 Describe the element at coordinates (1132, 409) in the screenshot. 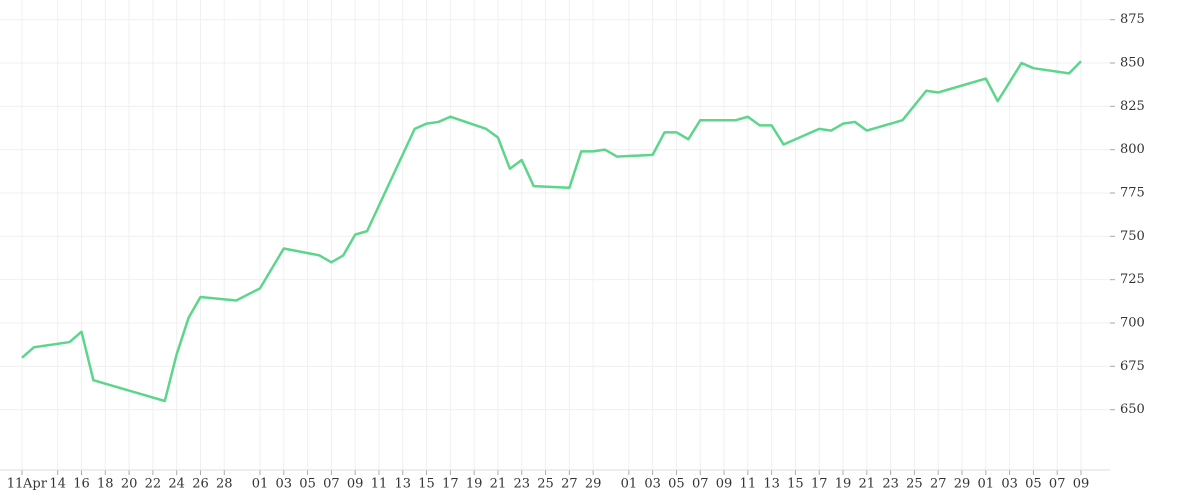

I see `y-tick-label: 650` at that location.